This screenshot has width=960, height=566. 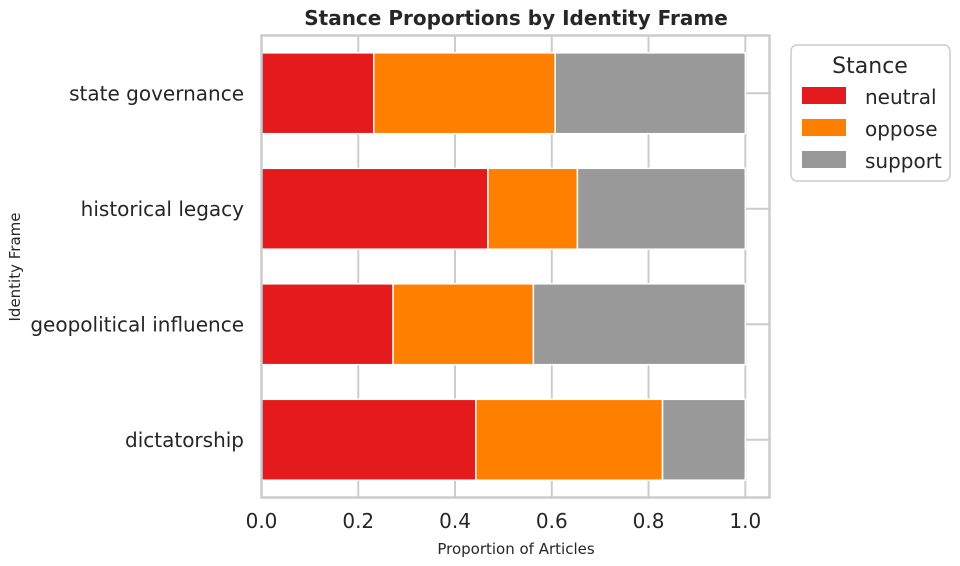 I want to click on x-tick-label: 1.0, so click(x=745, y=521).